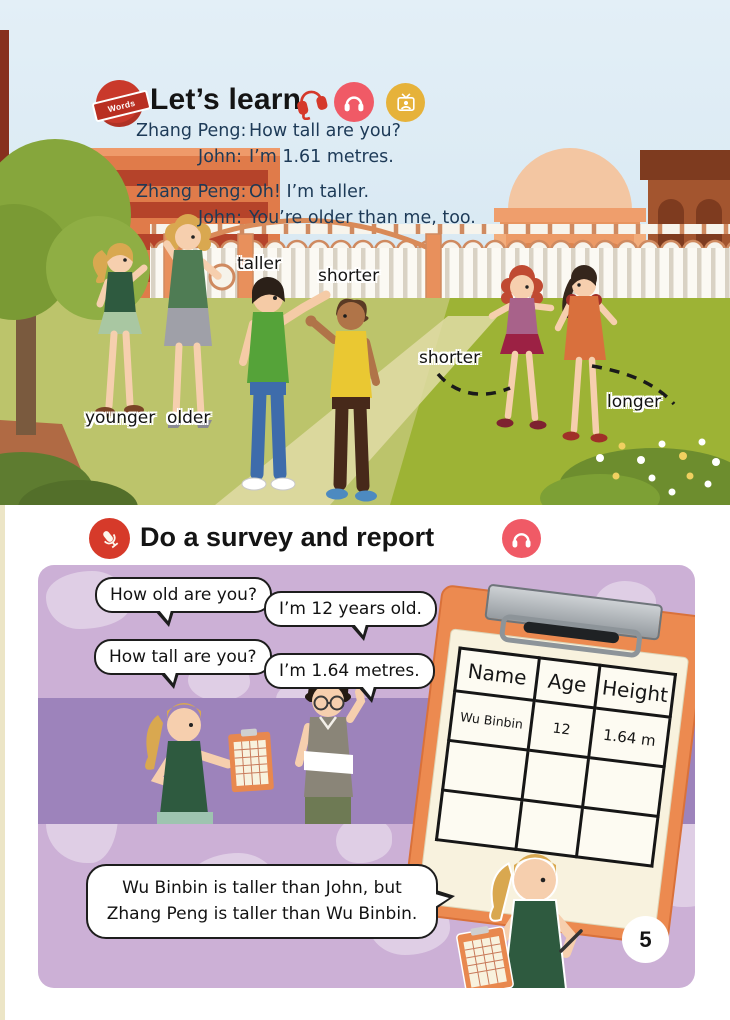 The image size is (730, 1020). Describe the element at coordinates (450, 358) in the screenshot. I see `label-shorter-rope: shorter` at that location.